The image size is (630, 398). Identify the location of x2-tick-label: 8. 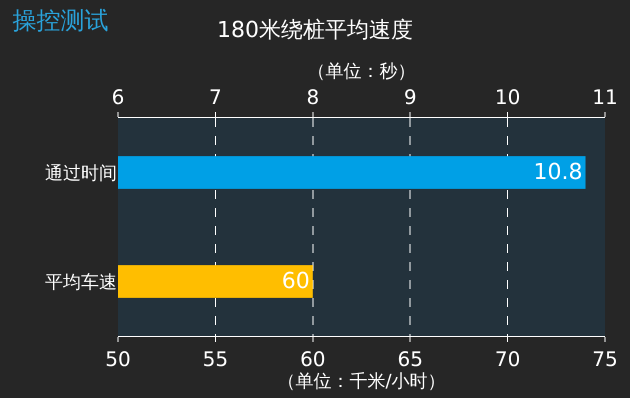
(313, 97).